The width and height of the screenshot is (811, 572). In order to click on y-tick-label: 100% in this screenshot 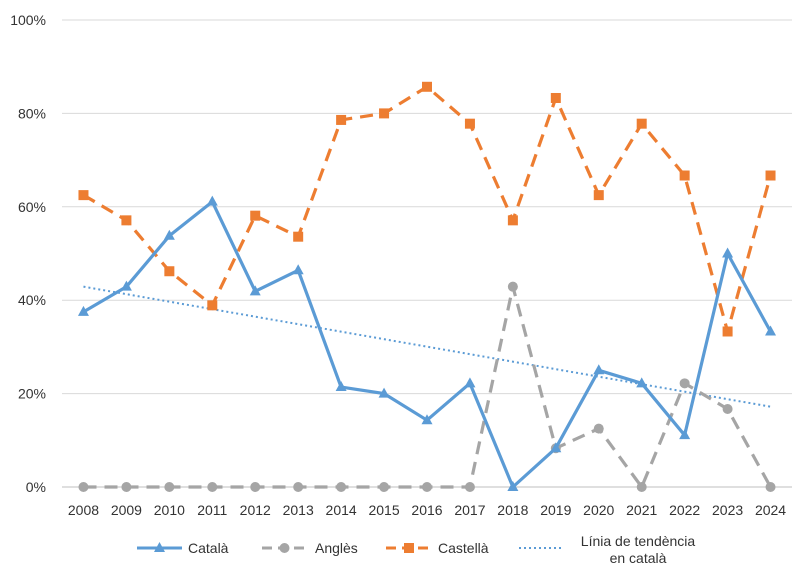, I will do `click(28, 20)`.